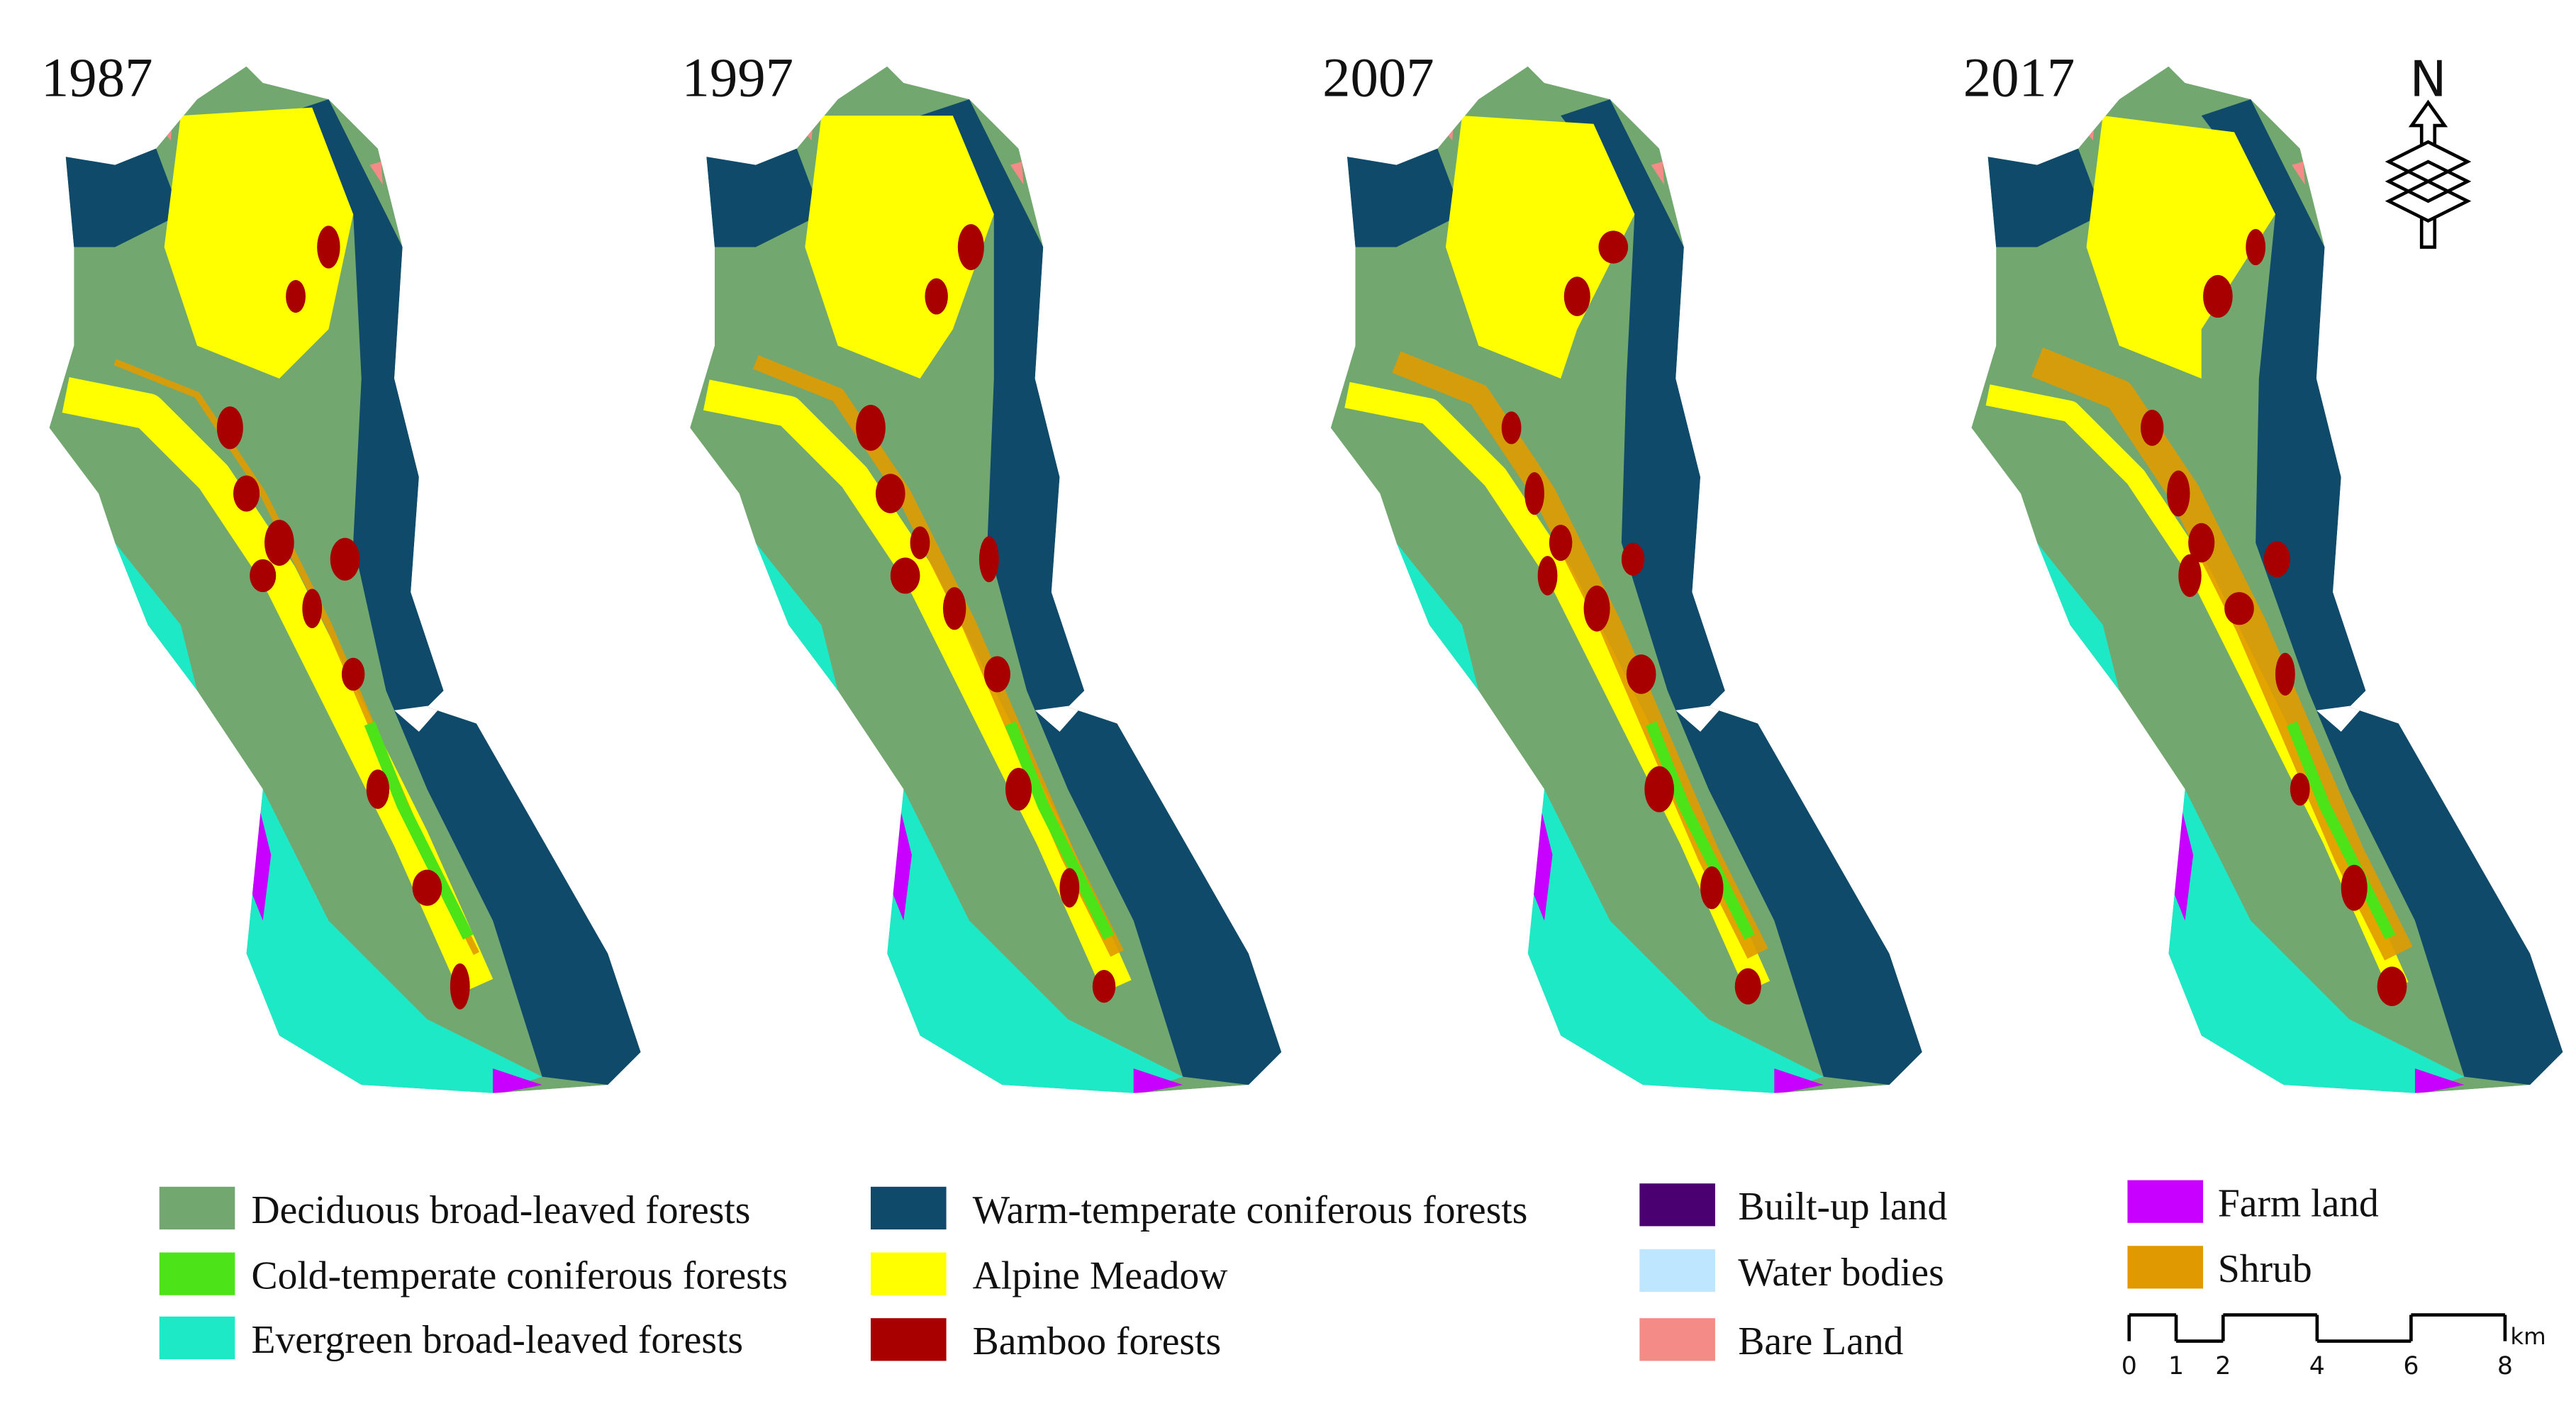 This screenshot has width=2576, height=1401. Describe the element at coordinates (497, 1340) in the screenshot. I see `legend-label: Evergreen broad-leaved forests` at that location.